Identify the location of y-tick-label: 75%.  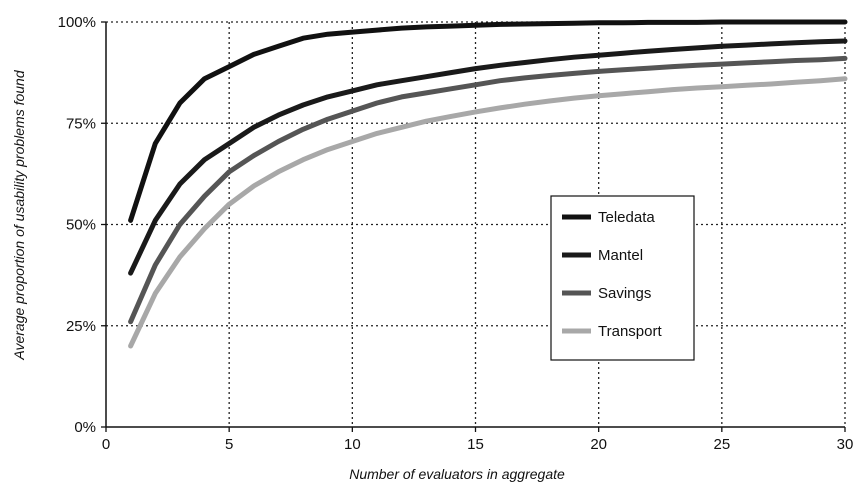
(81, 123).